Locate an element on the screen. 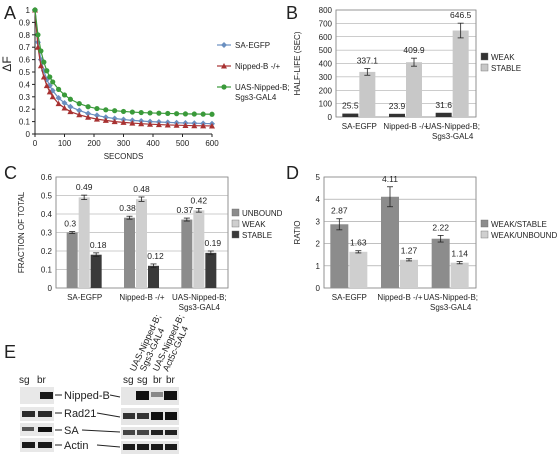 Image resolution: width=560 pixels, height=457 pixels. chartC-data-label: 0.49 is located at coordinates (84, 187).